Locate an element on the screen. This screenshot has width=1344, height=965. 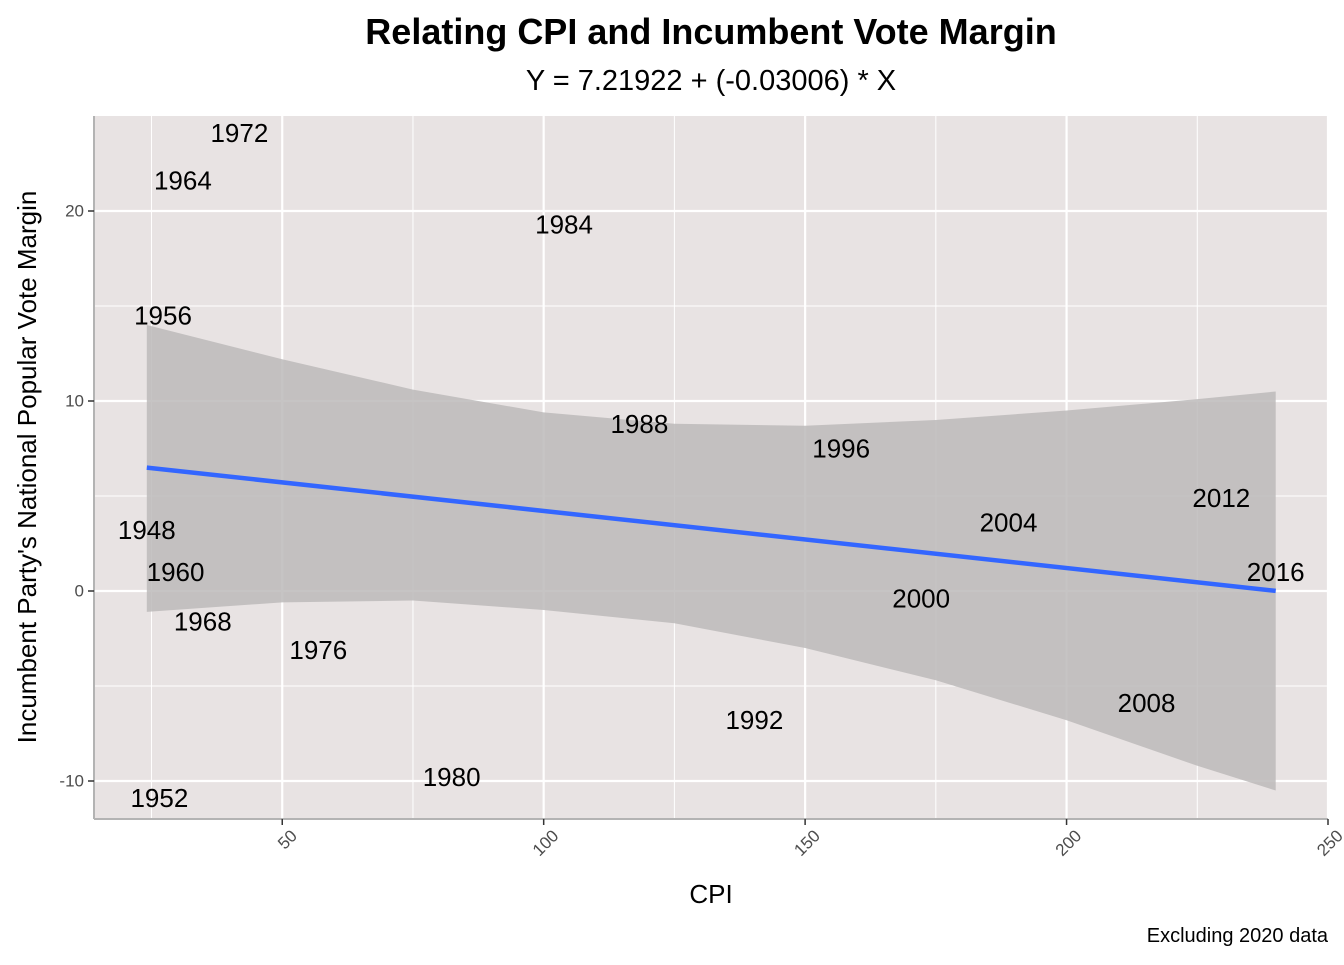
point-label-2000: 2000 is located at coordinates (921, 599).